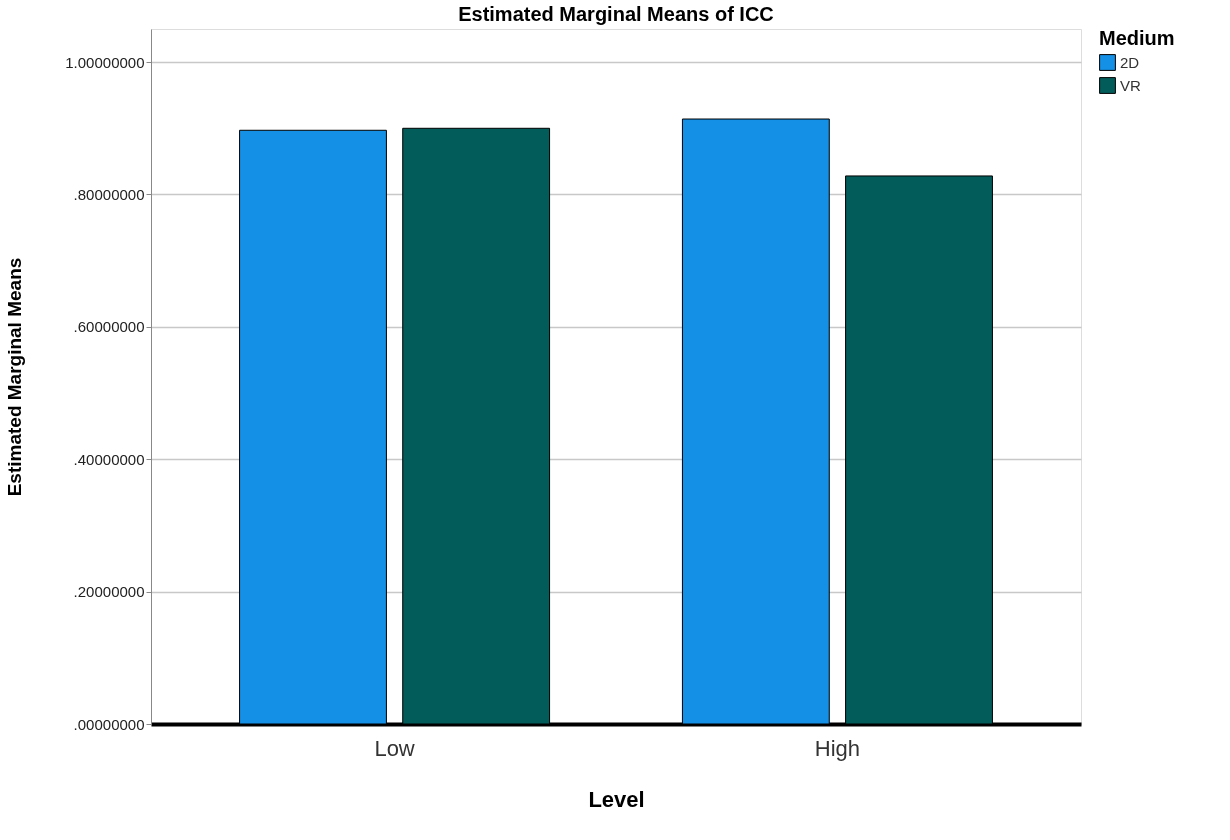  I want to click on y-tick-label: .20000000, so click(109, 592).